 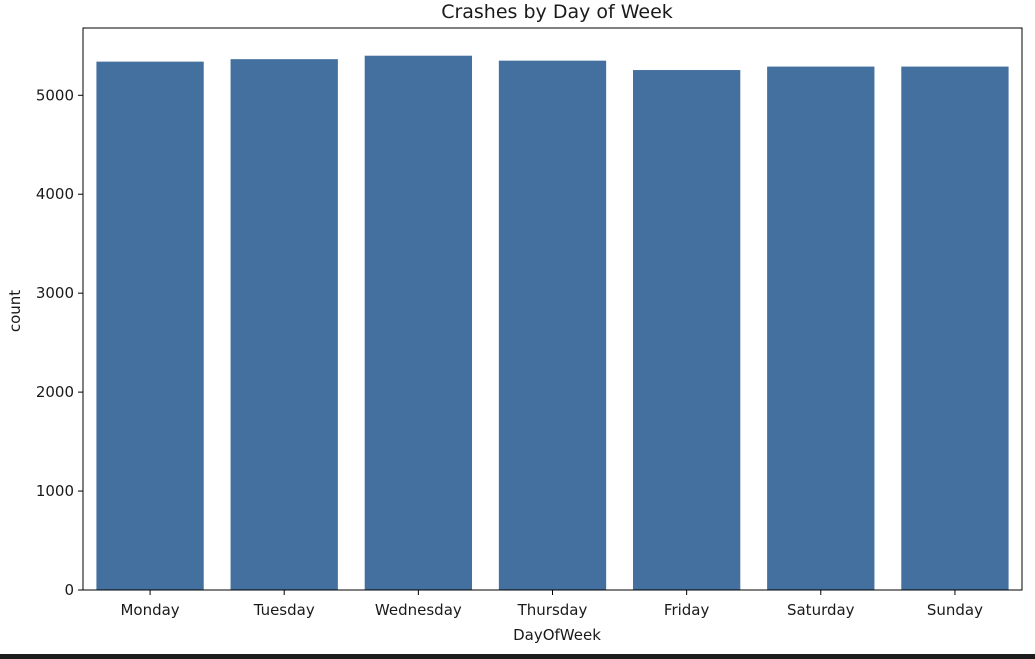 I want to click on bar-saturday, so click(x=821, y=328).